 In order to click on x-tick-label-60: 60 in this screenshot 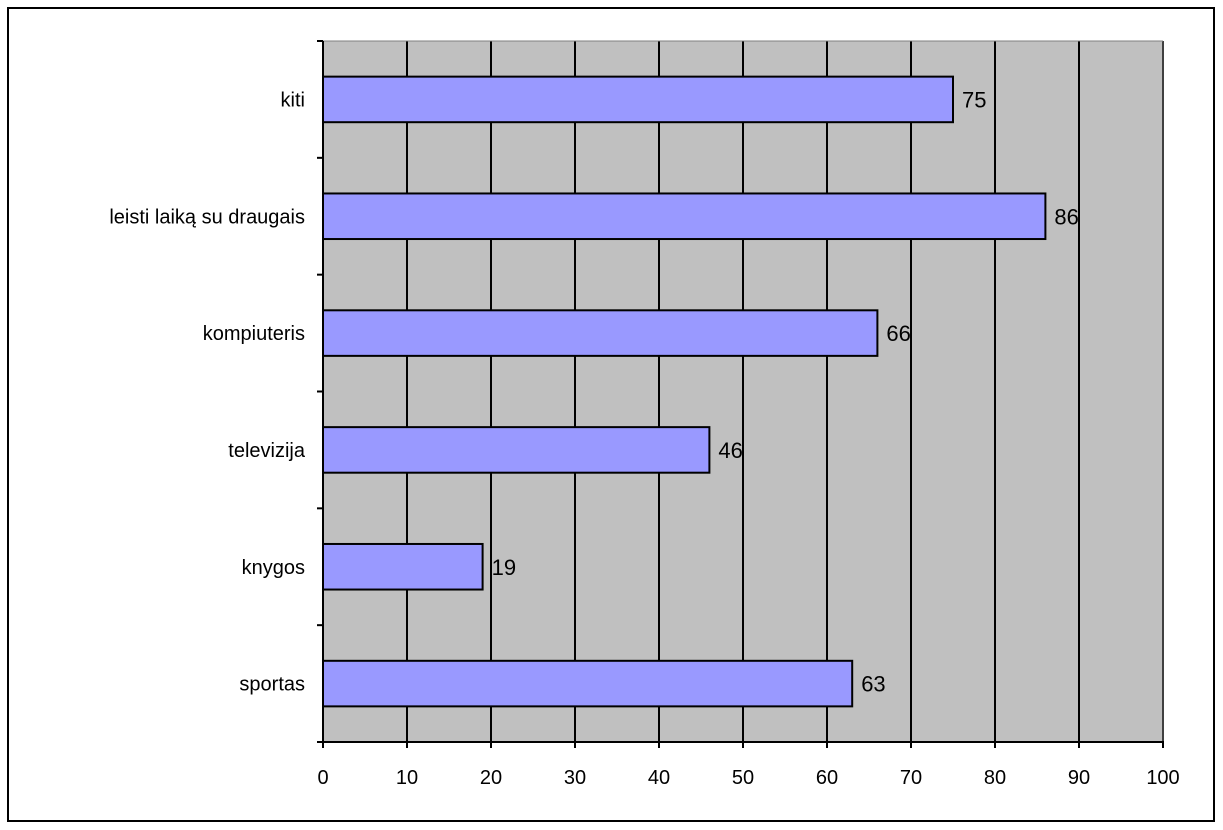, I will do `click(827, 778)`.